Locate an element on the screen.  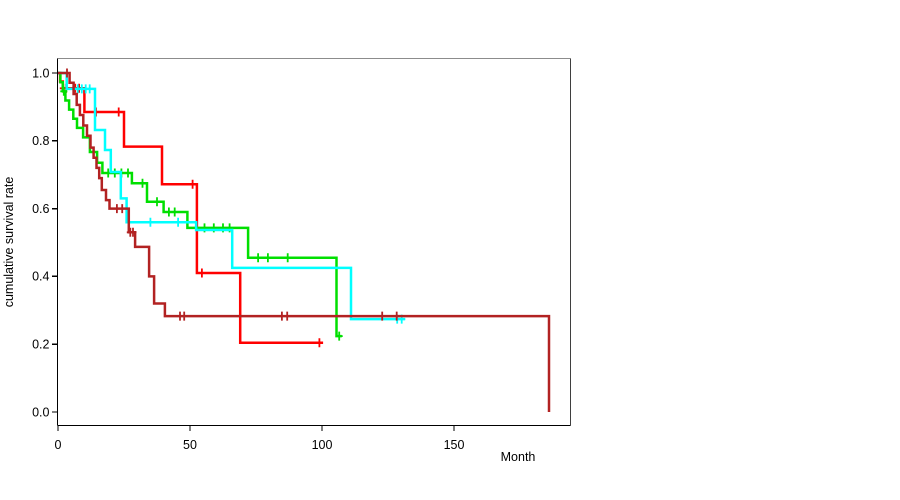
y-tick-label: 0.0 is located at coordinates (40, 412).